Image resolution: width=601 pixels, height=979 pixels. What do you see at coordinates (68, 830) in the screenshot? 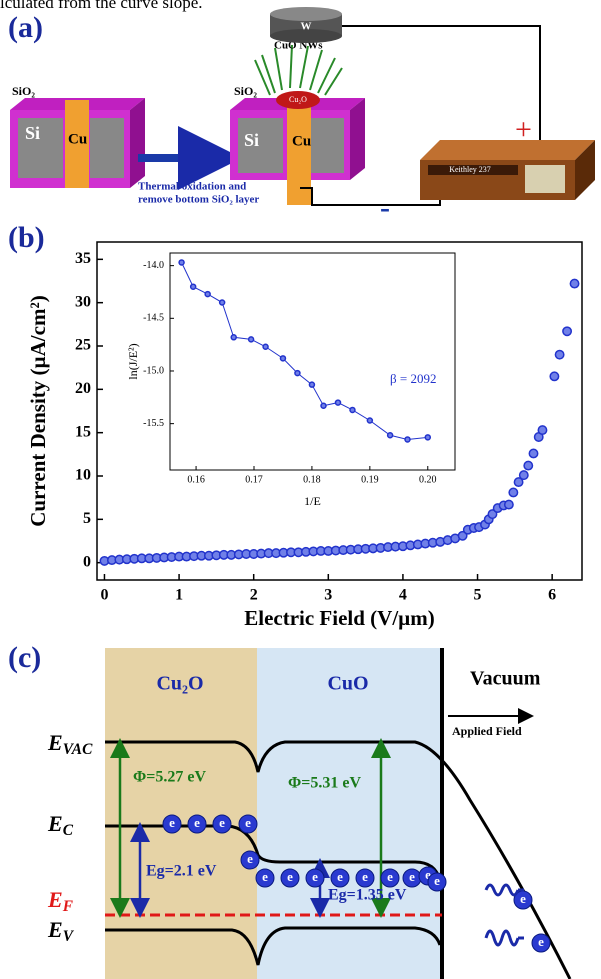
I see `level-sub: C` at bounding box center [68, 830].